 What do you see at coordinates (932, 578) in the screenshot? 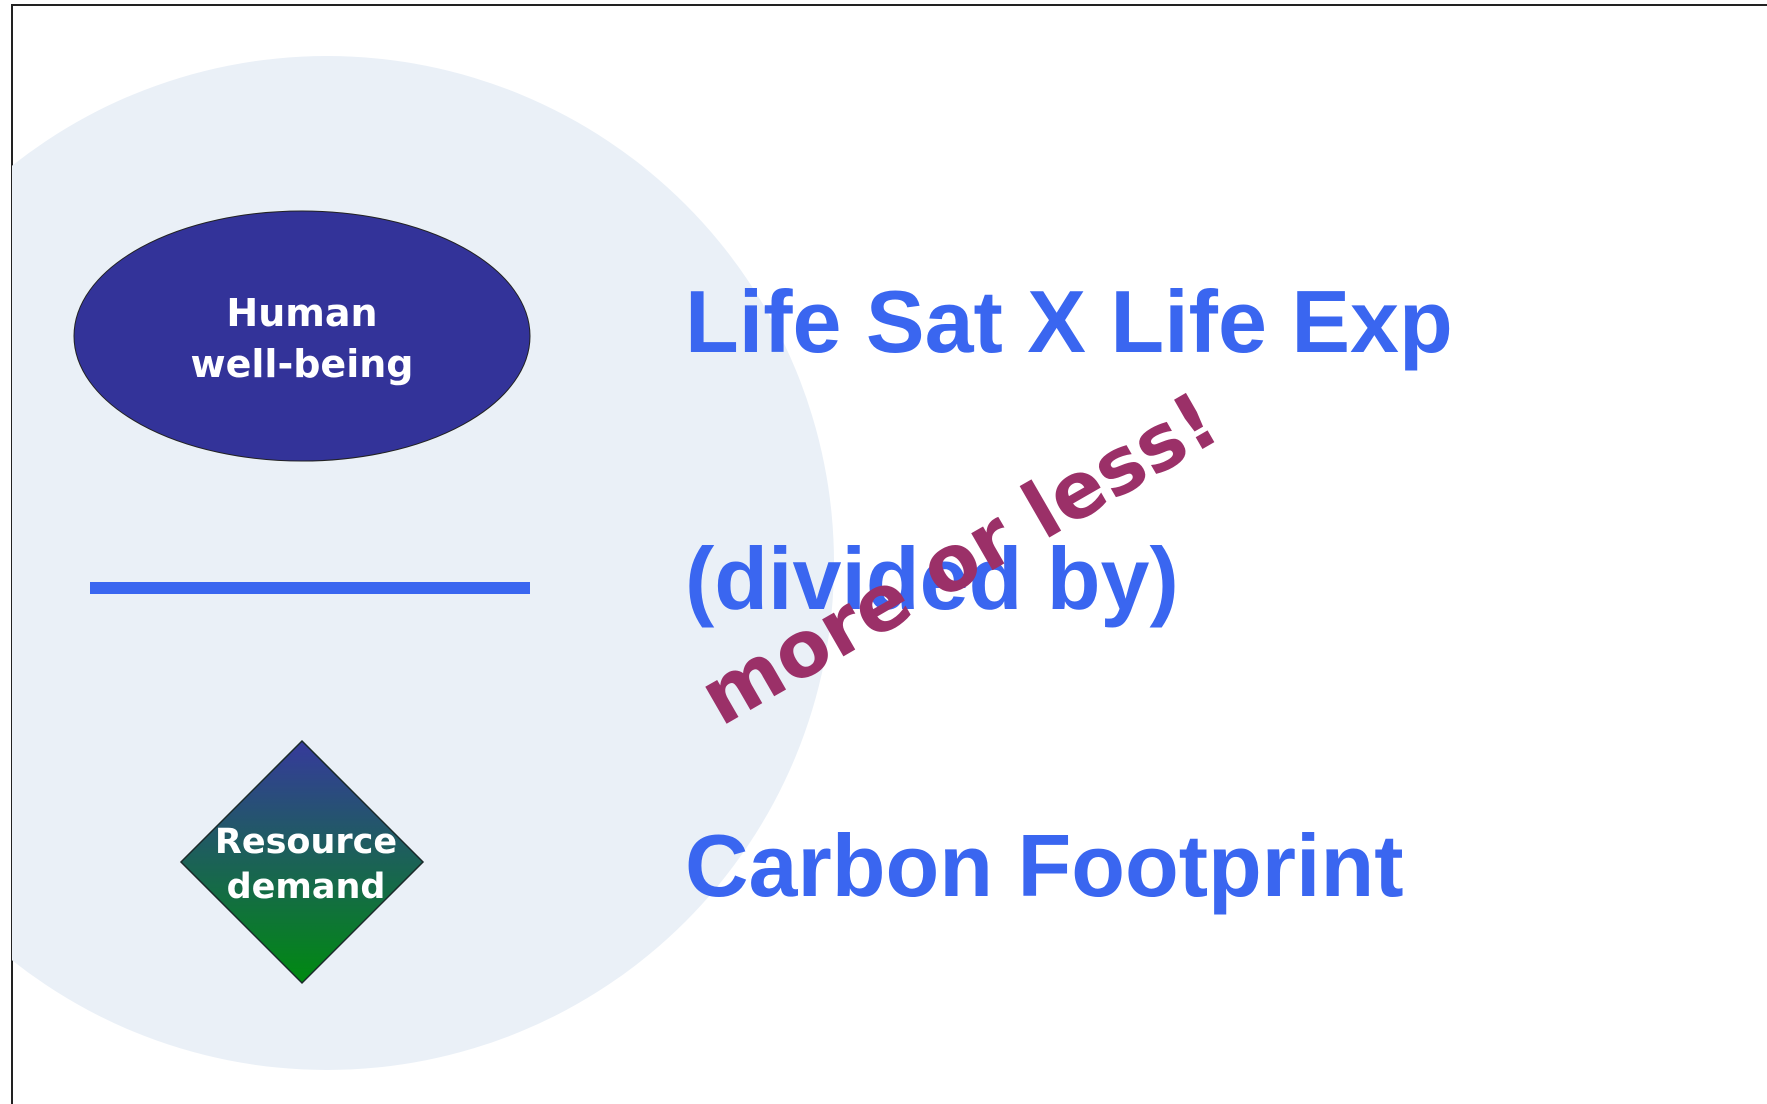
I see `operator-text: (divided by)` at bounding box center [932, 578].